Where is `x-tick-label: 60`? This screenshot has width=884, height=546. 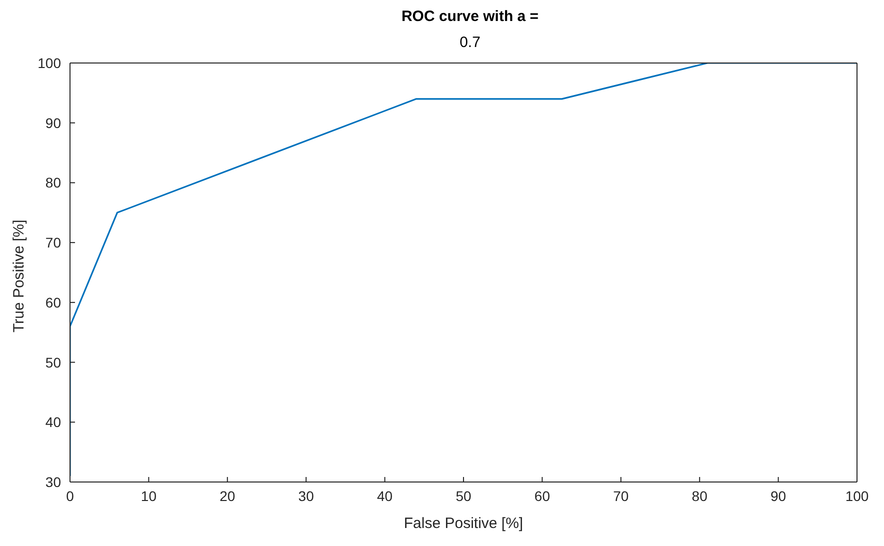
x-tick-label: 60 is located at coordinates (542, 496).